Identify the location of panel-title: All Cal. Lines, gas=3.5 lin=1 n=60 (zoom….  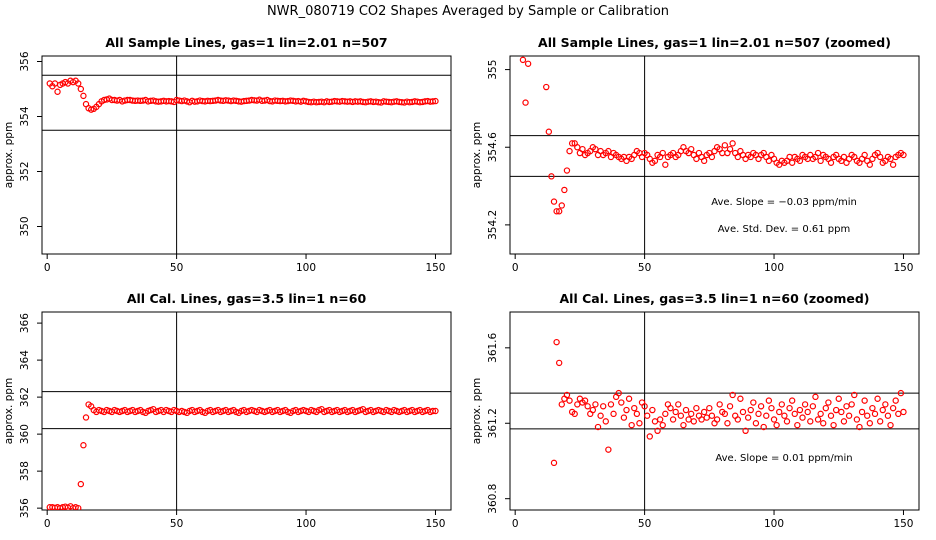
(715, 298).